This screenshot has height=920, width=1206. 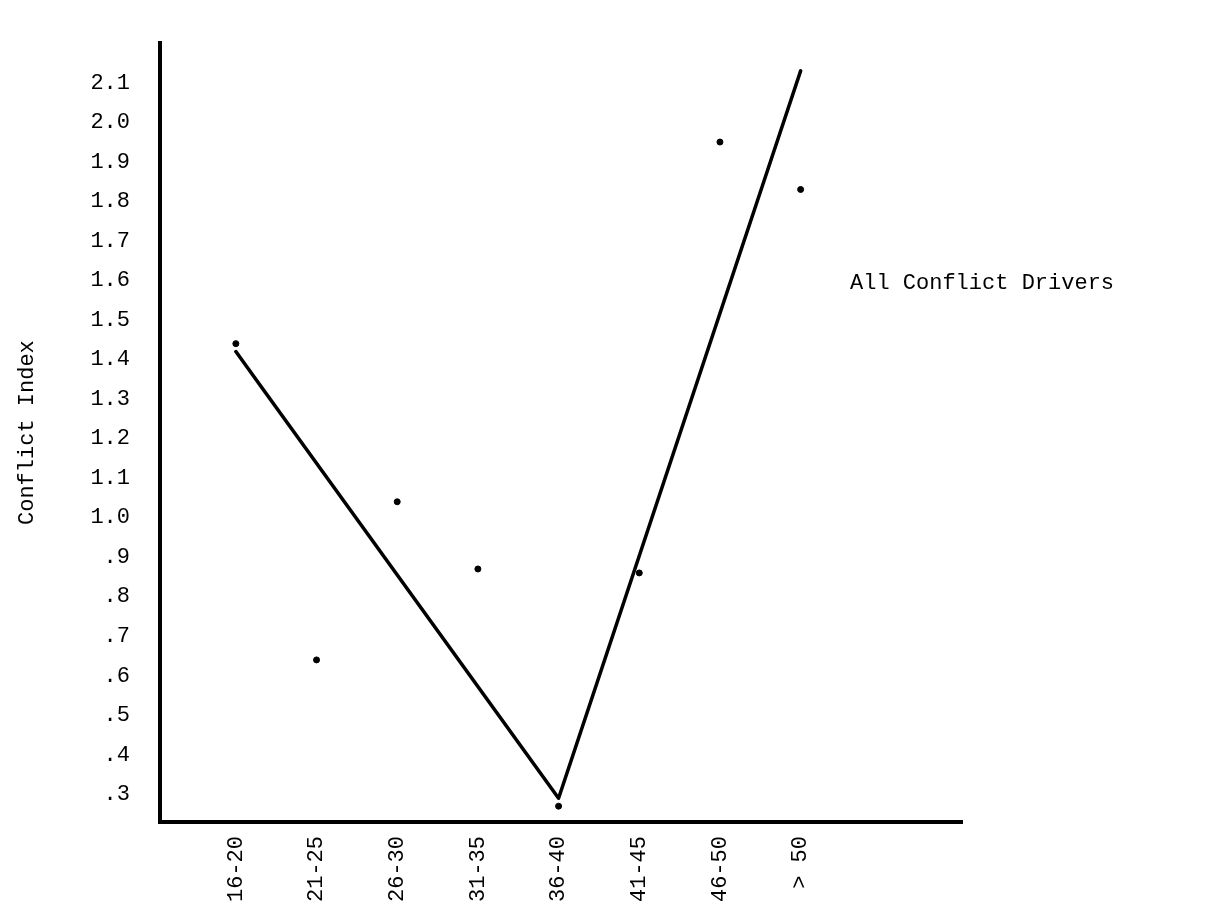 I want to click on y-tick-label: 1.9, so click(x=110, y=162).